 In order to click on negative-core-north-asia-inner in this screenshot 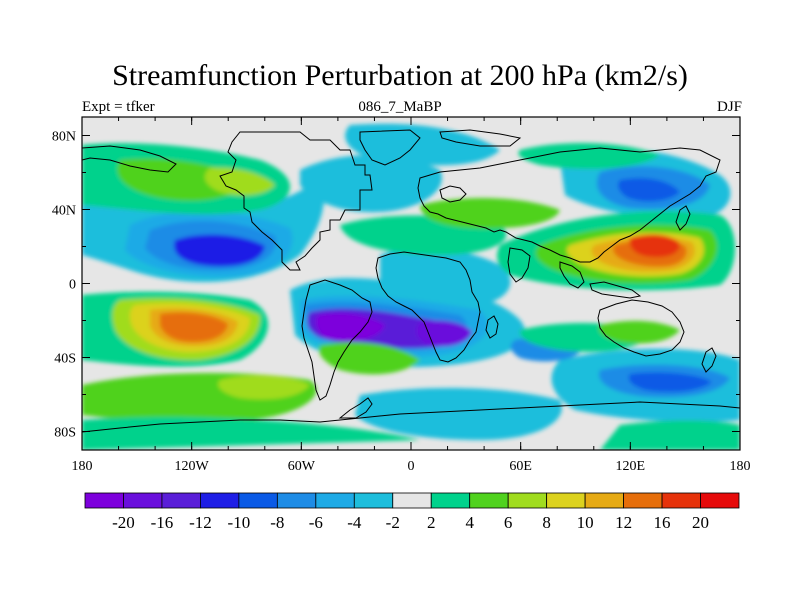, I will do `click(649, 190)`.